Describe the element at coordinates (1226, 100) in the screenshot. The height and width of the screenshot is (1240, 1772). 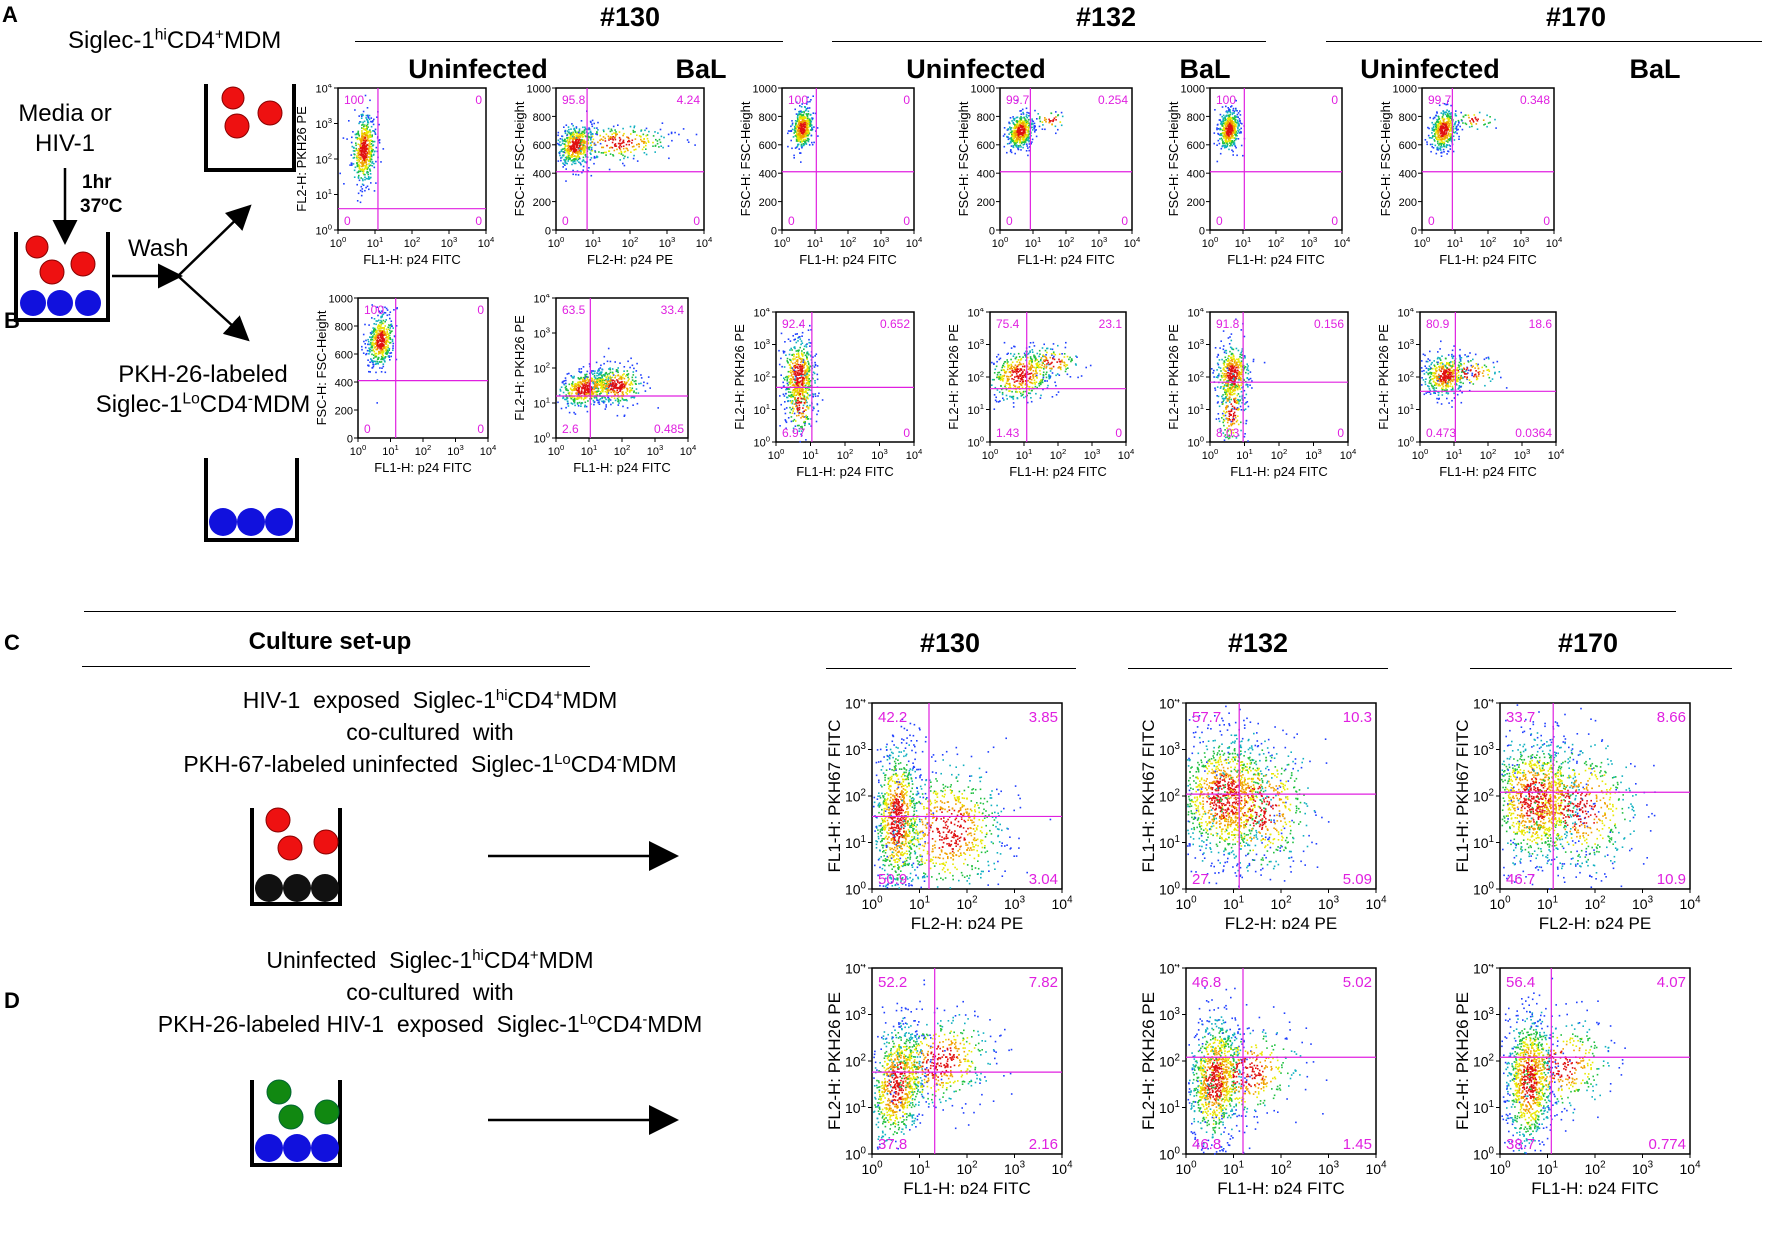
I see `quadrant-value-ul: 100` at that location.